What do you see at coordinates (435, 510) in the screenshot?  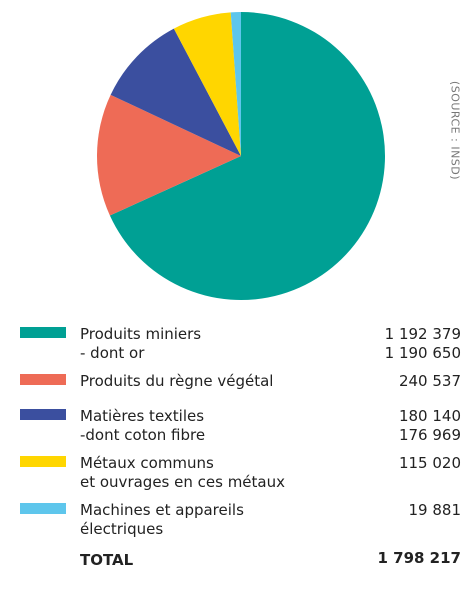 I see `value-label: 19 881` at bounding box center [435, 510].